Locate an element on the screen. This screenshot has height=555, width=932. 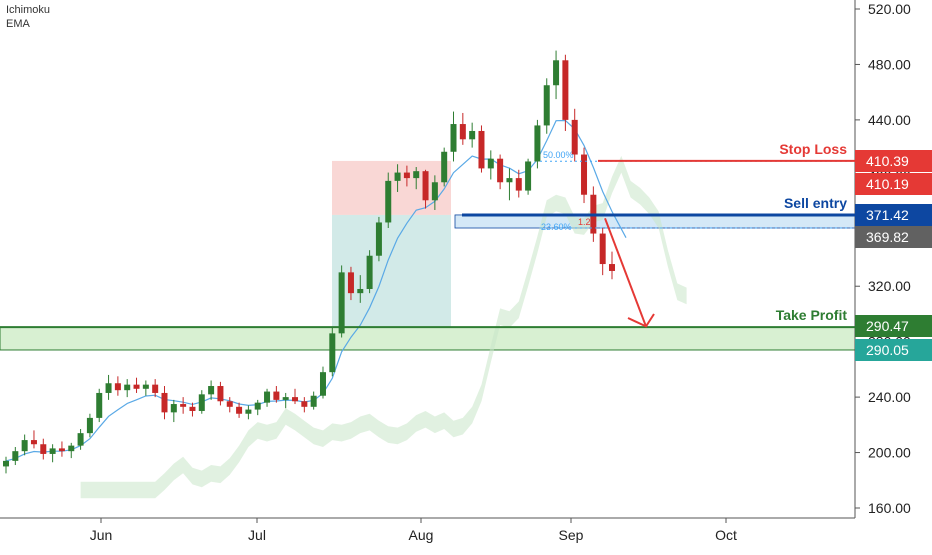
y-tick-label: 440.00 is located at coordinates (889, 120).